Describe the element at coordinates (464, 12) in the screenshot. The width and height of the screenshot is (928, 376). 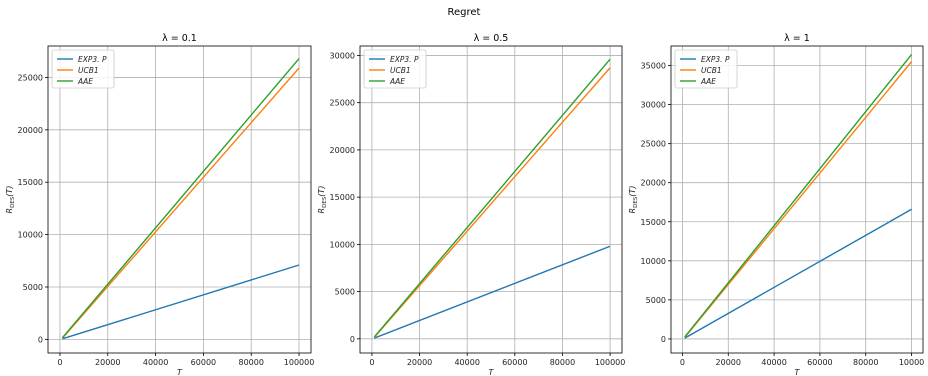
I see `figure-title: Regret` at that location.